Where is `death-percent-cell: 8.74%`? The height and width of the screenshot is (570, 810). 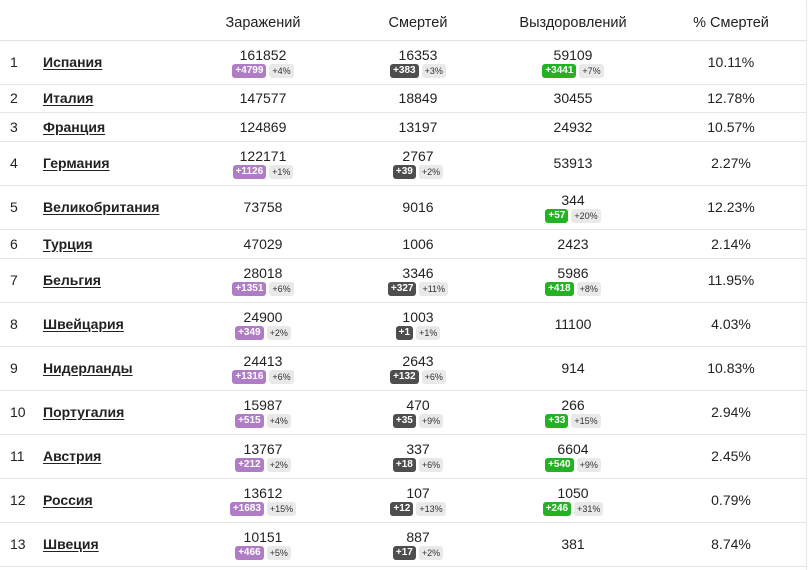 death-percent-cell: 8.74% is located at coordinates (731, 544).